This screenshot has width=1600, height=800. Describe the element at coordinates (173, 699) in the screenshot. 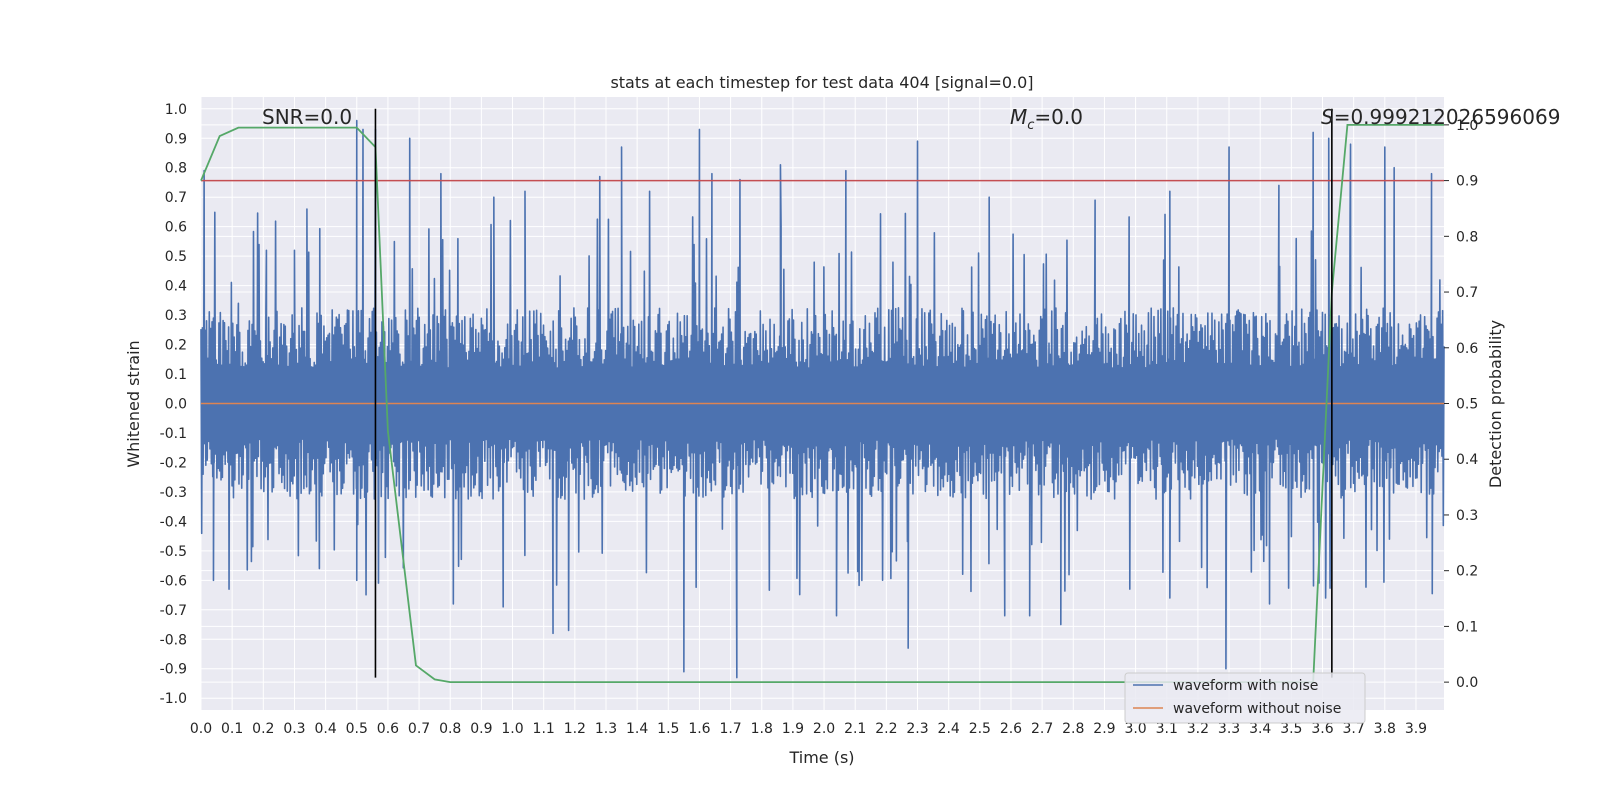

I see `y-tick-label: -1.0` at that location.